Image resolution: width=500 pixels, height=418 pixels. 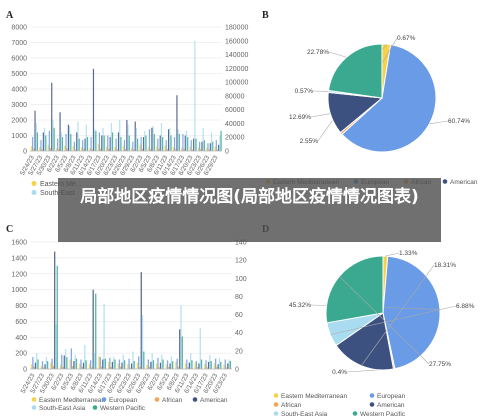 I want to click on panel-a-left-tick-label: 1000, so click(x=19, y=136).